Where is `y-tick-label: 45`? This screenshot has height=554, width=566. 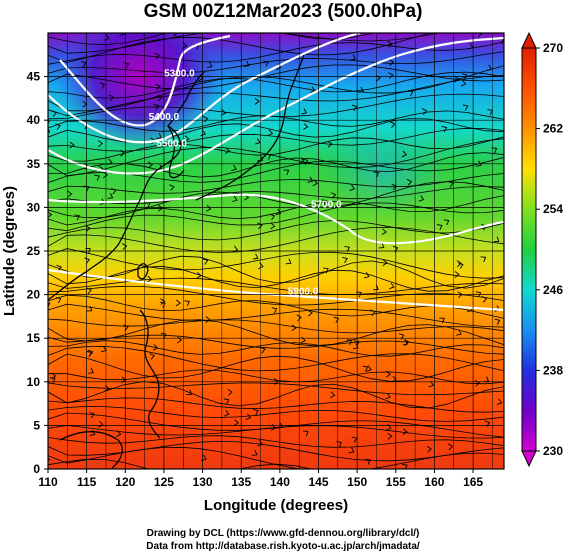
y-tick-label: 45 is located at coordinates (34, 77).